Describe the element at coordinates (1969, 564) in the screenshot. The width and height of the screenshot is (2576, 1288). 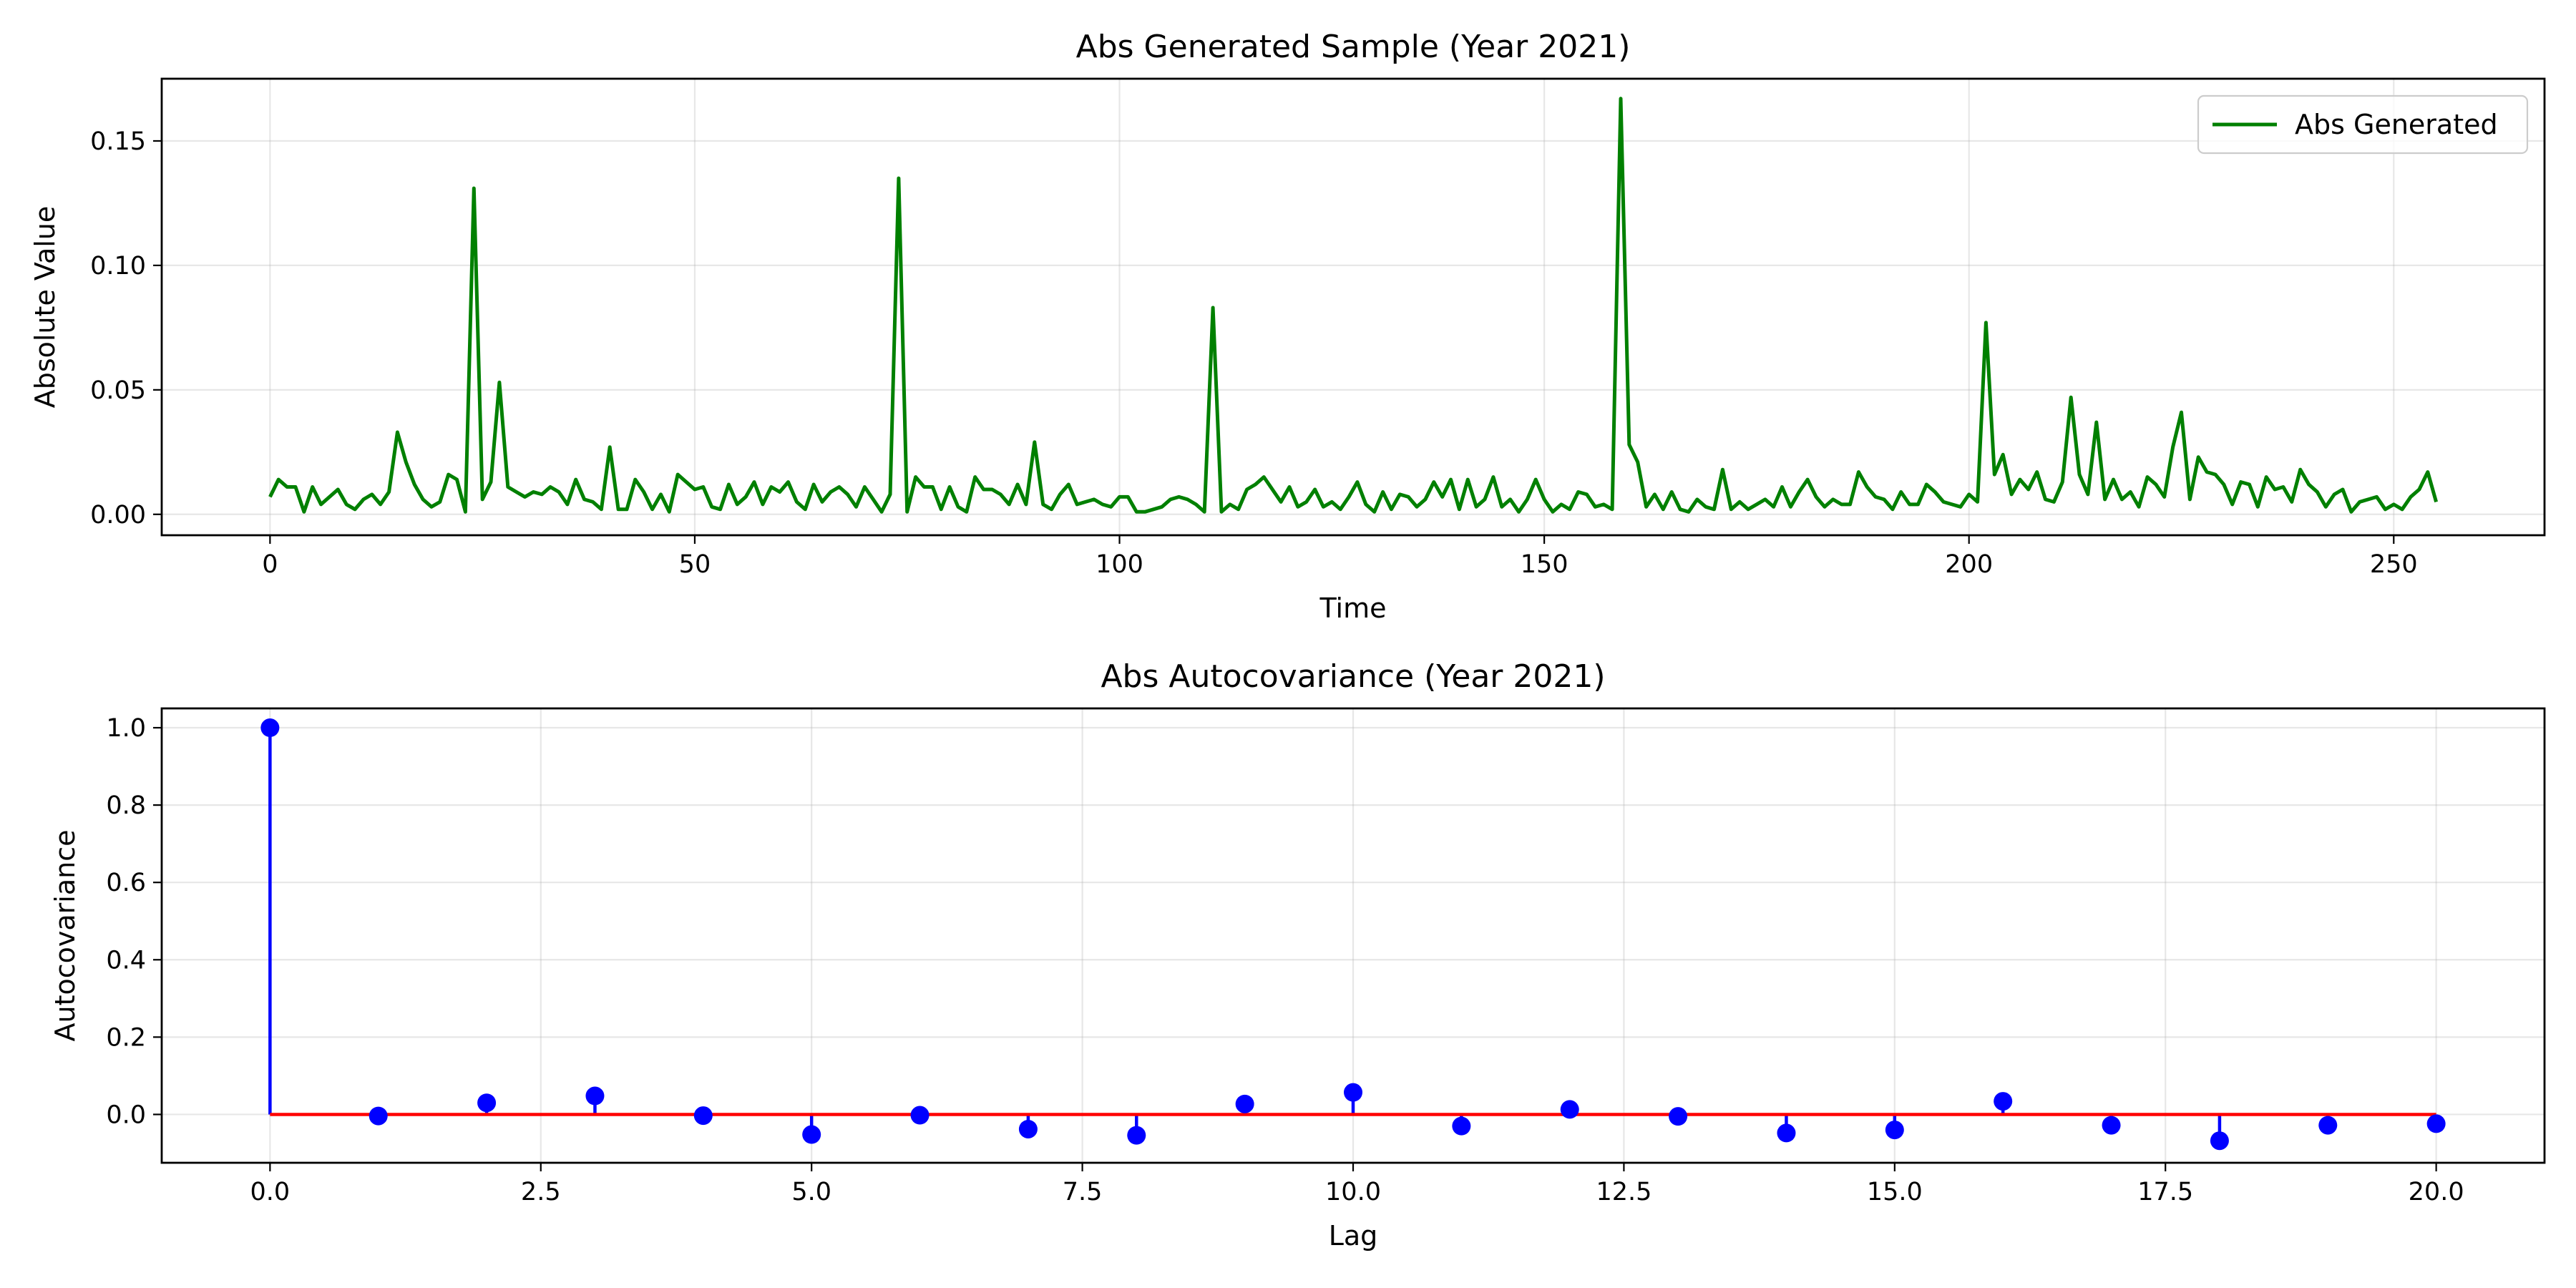
I see `x-tick-label: 200` at that location.